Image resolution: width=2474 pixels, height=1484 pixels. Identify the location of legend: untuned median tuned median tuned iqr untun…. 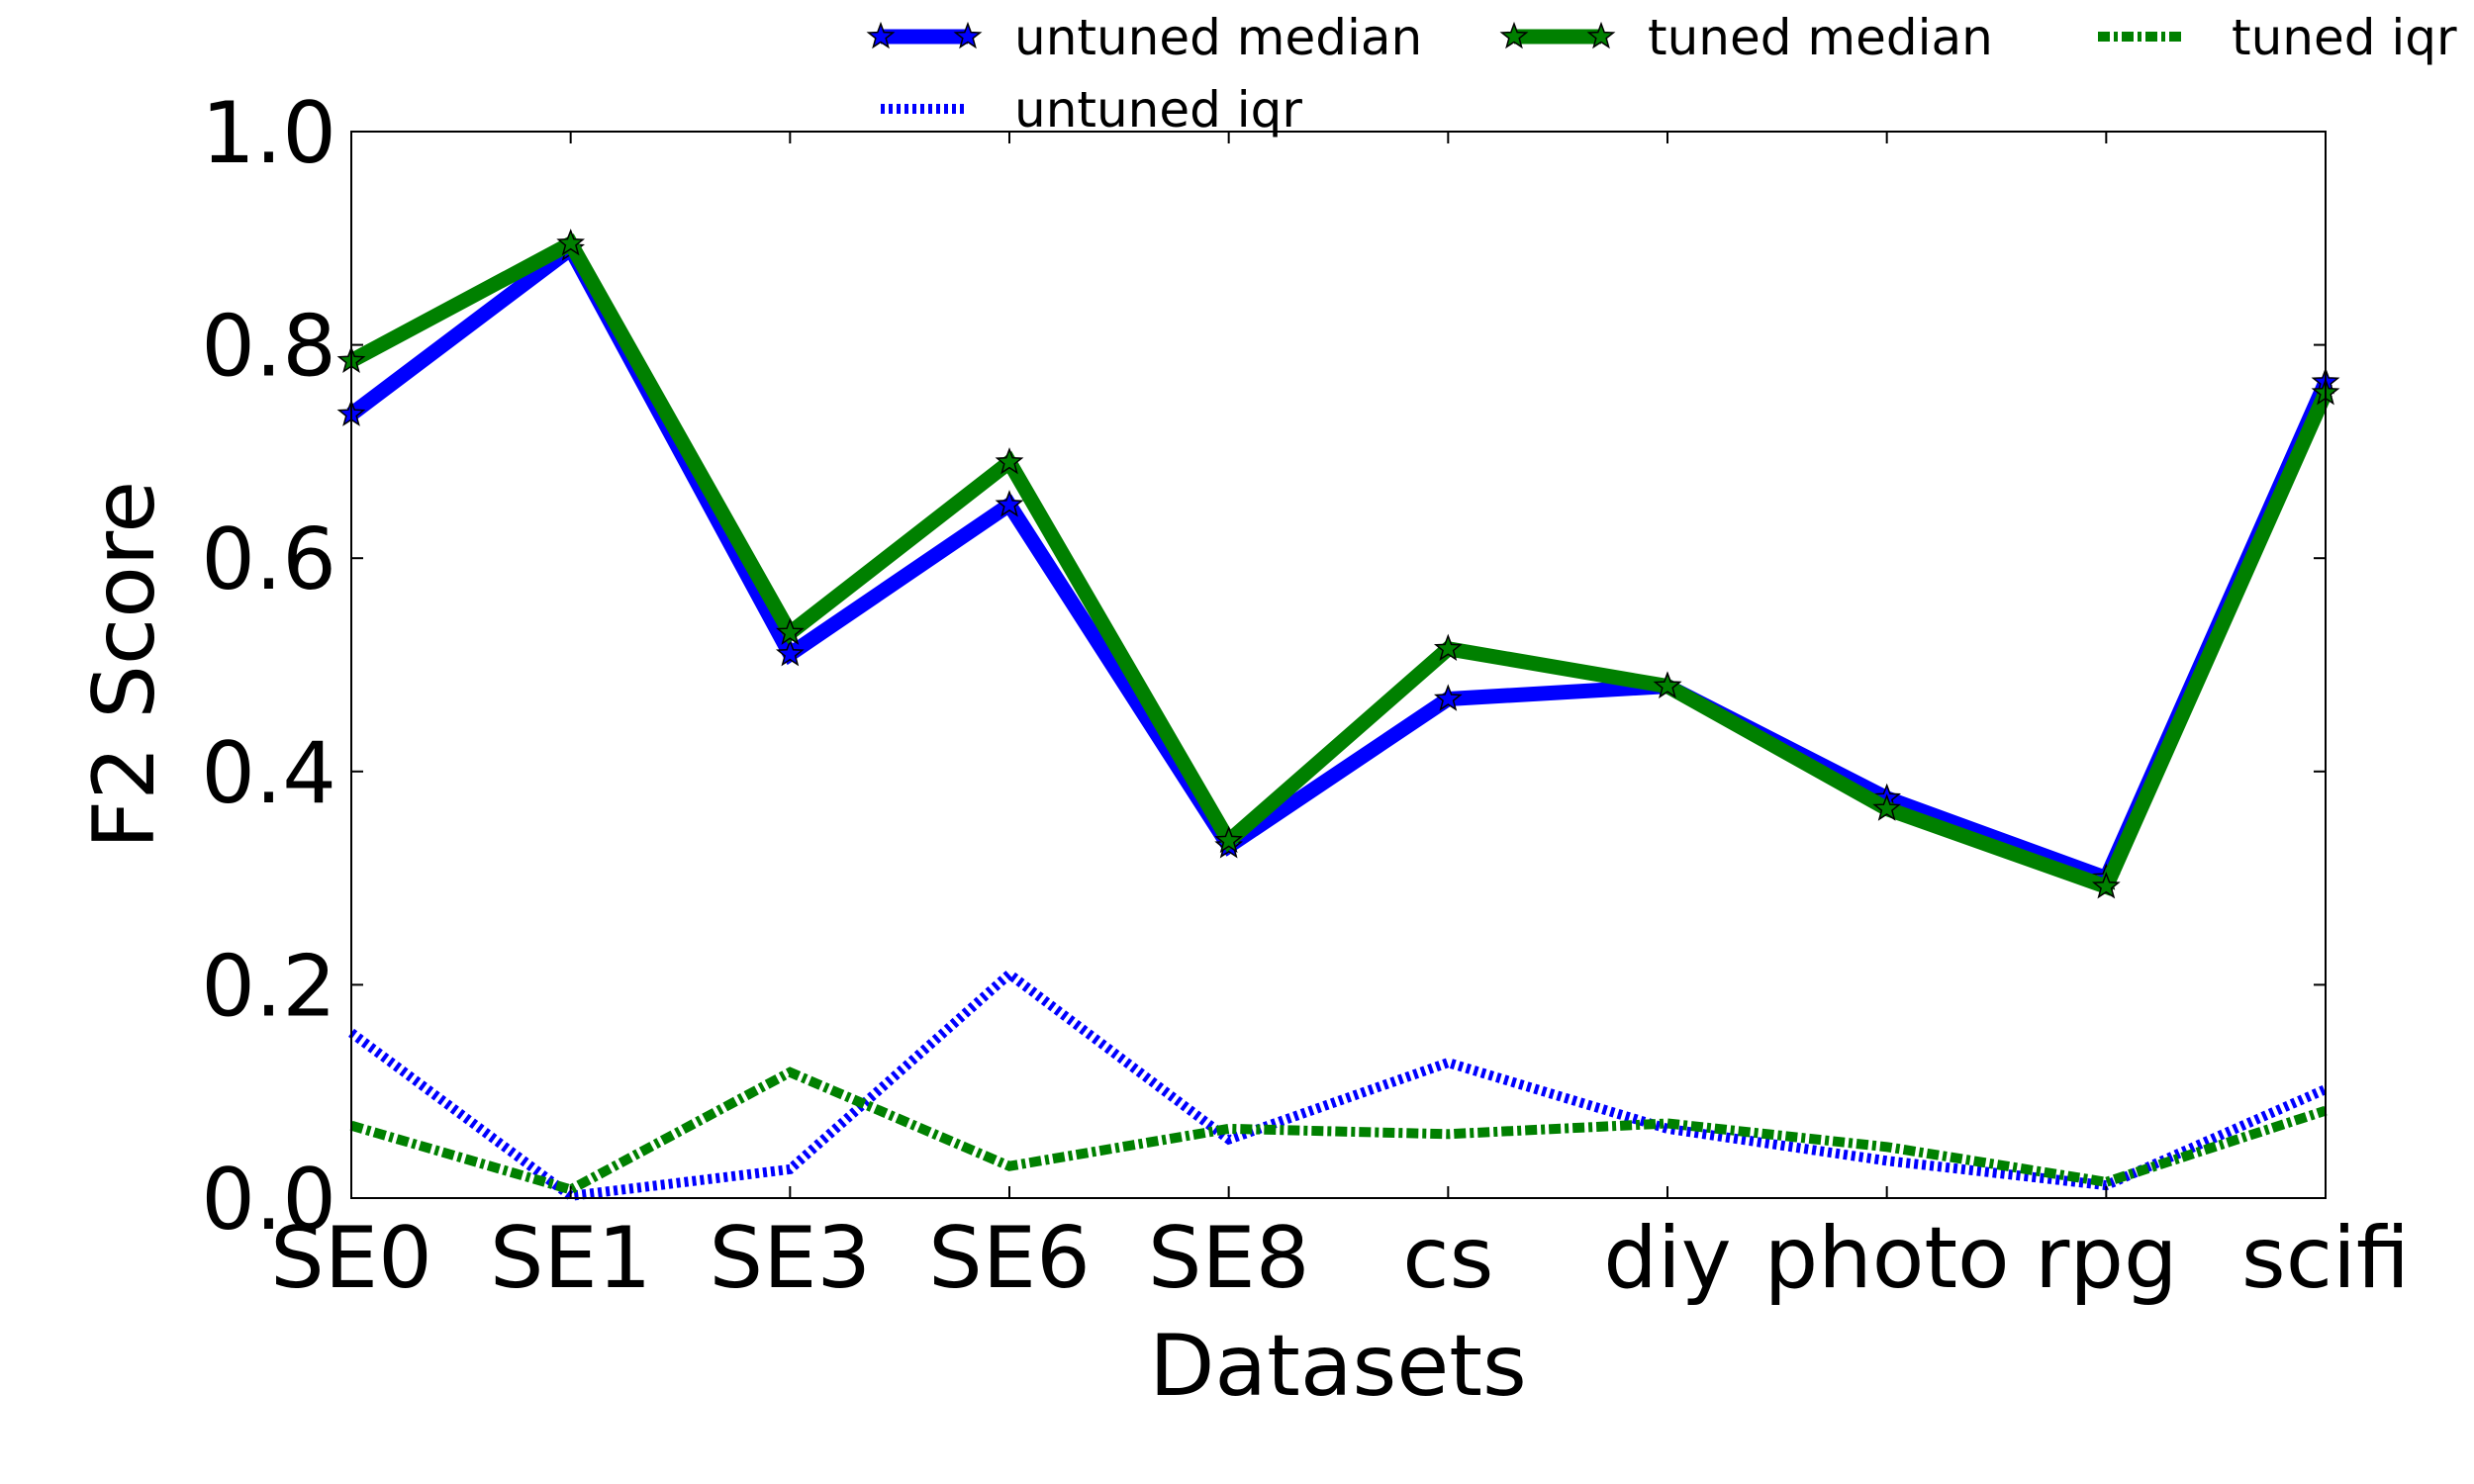
(1662, 74).